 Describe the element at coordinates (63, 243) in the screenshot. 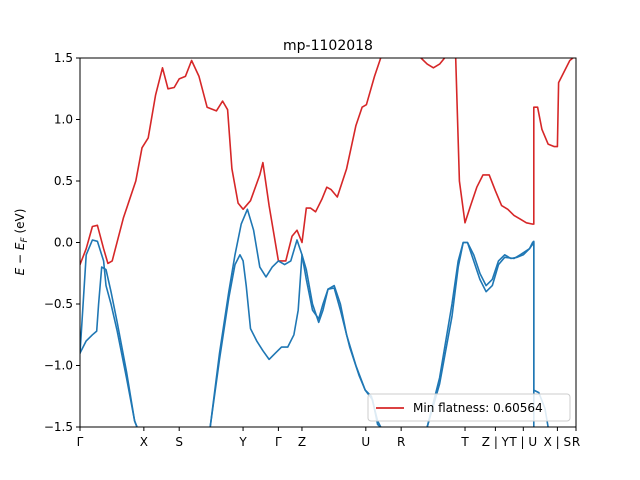

I see `y-tick-label: 0.0` at that location.